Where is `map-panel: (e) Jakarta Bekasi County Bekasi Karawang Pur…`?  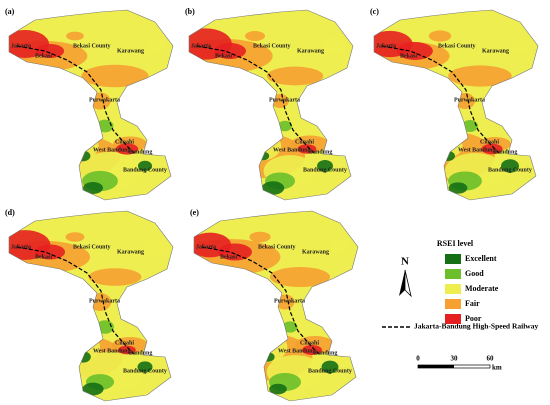
map-panel: (e) Jakarta Bekasi County Bekasi Karawang Pur… is located at coordinates (274, 305).